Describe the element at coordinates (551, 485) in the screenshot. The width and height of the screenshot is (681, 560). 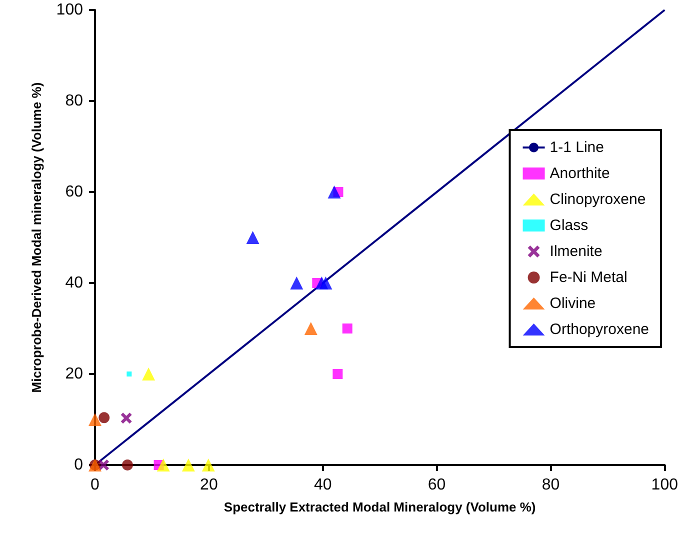
I see `x-tick-label: 80` at that location.